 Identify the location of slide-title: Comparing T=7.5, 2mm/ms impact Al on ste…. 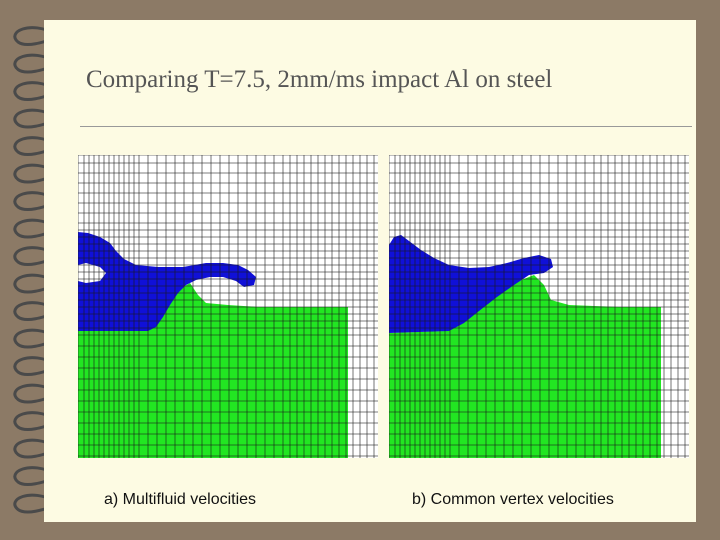
(319, 79).